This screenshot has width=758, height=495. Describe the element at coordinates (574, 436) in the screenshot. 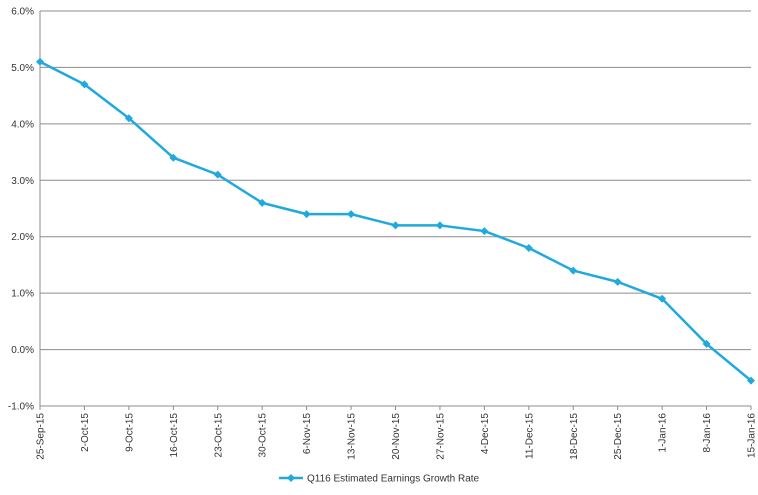

I see `x-tick-label: 18-Dec-15` at that location.